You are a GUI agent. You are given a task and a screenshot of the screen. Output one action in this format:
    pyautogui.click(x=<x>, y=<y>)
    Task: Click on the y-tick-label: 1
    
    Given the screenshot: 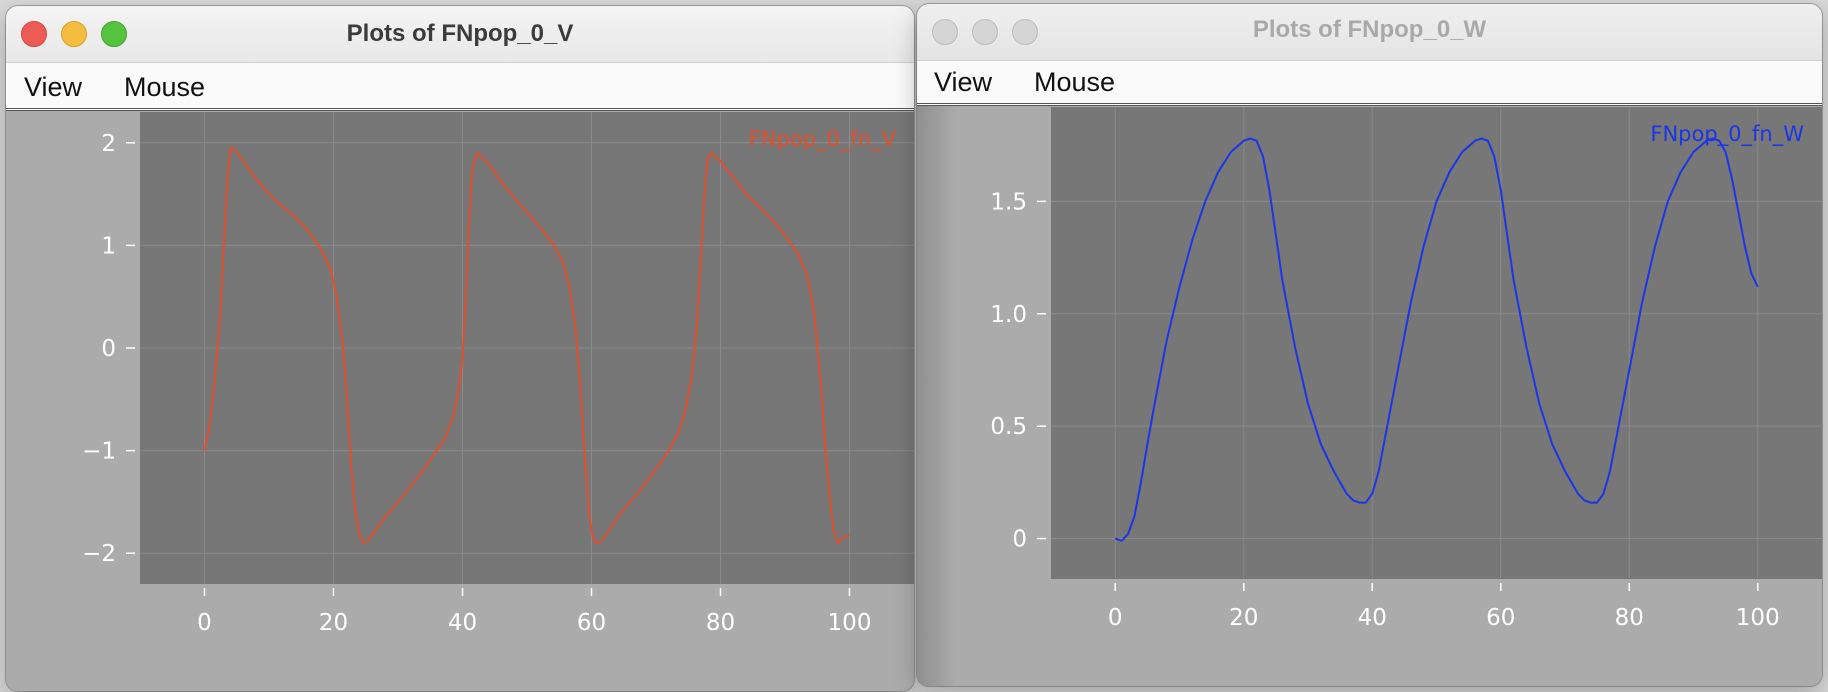 What is the action you would take?
    pyautogui.click(x=108, y=246)
    